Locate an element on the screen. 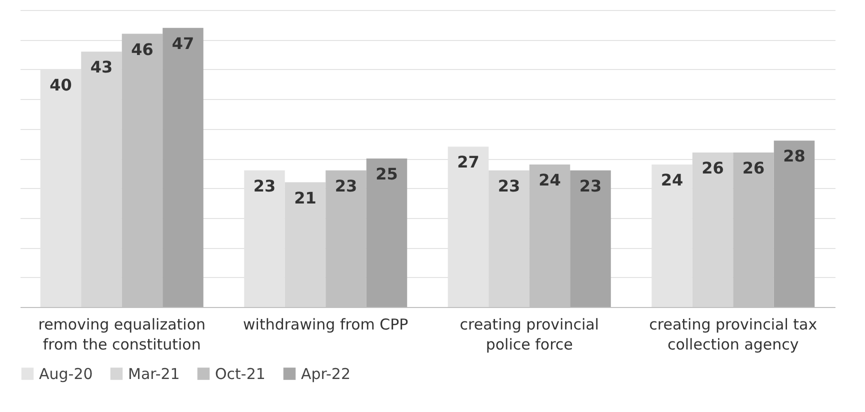  data-label: 21 is located at coordinates (305, 198).